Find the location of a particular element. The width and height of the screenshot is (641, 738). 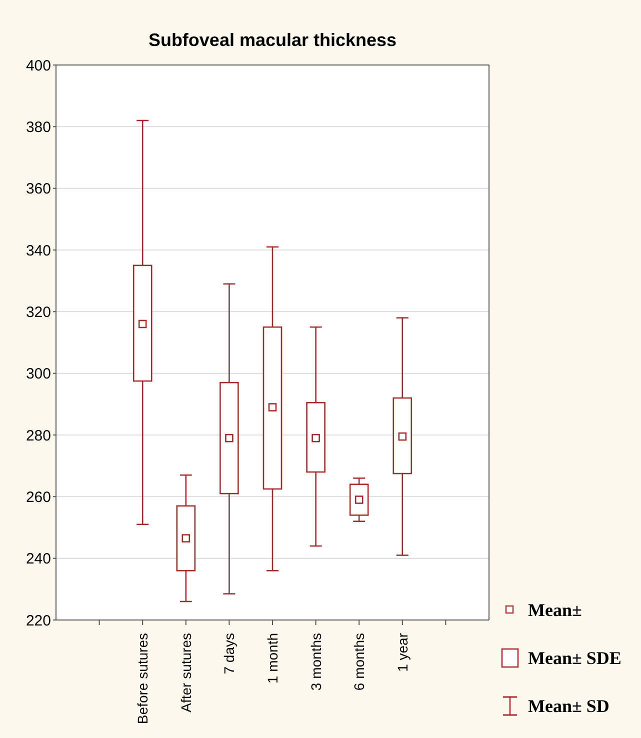

y-tick-label: 320 is located at coordinates (38, 312).